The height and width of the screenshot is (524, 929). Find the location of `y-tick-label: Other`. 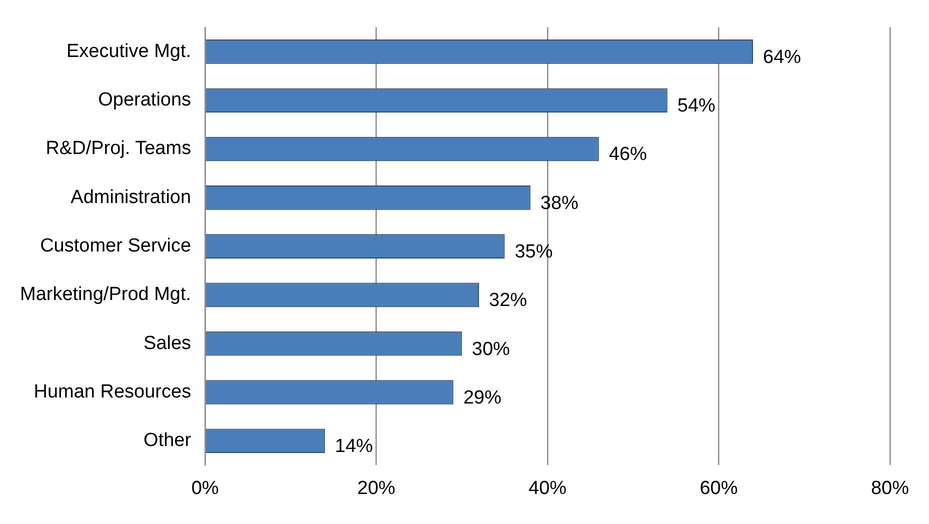

y-tick-label: Other is located at coordinates (168, 441).